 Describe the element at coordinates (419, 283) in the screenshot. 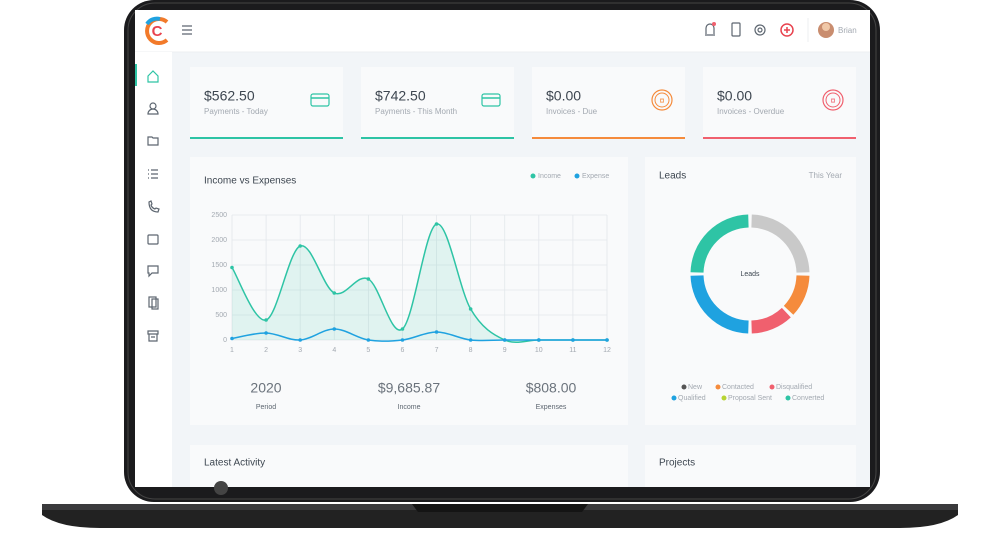

I see `area` at that location.